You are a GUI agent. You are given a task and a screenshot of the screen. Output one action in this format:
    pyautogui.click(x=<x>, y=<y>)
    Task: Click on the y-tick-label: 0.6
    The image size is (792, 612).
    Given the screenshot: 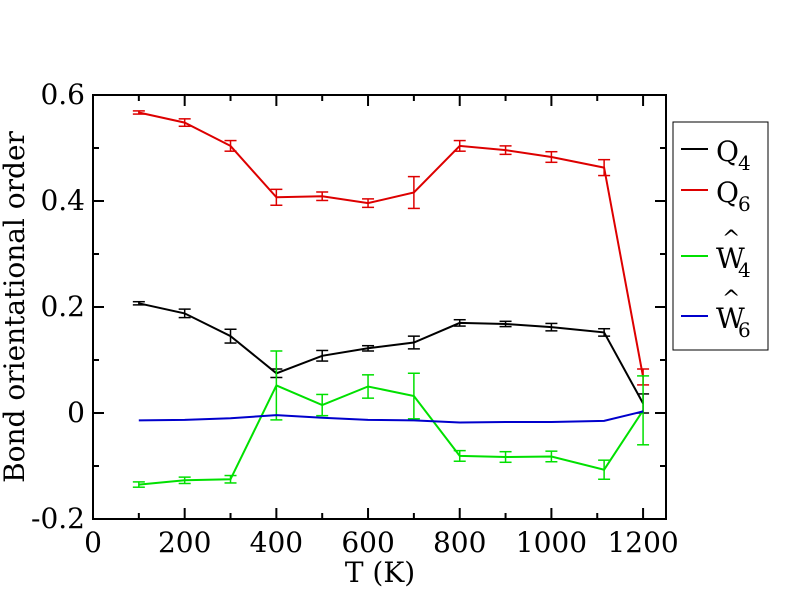 What is the action you would take?
    pyautogui.click(x=62, y=94)
    